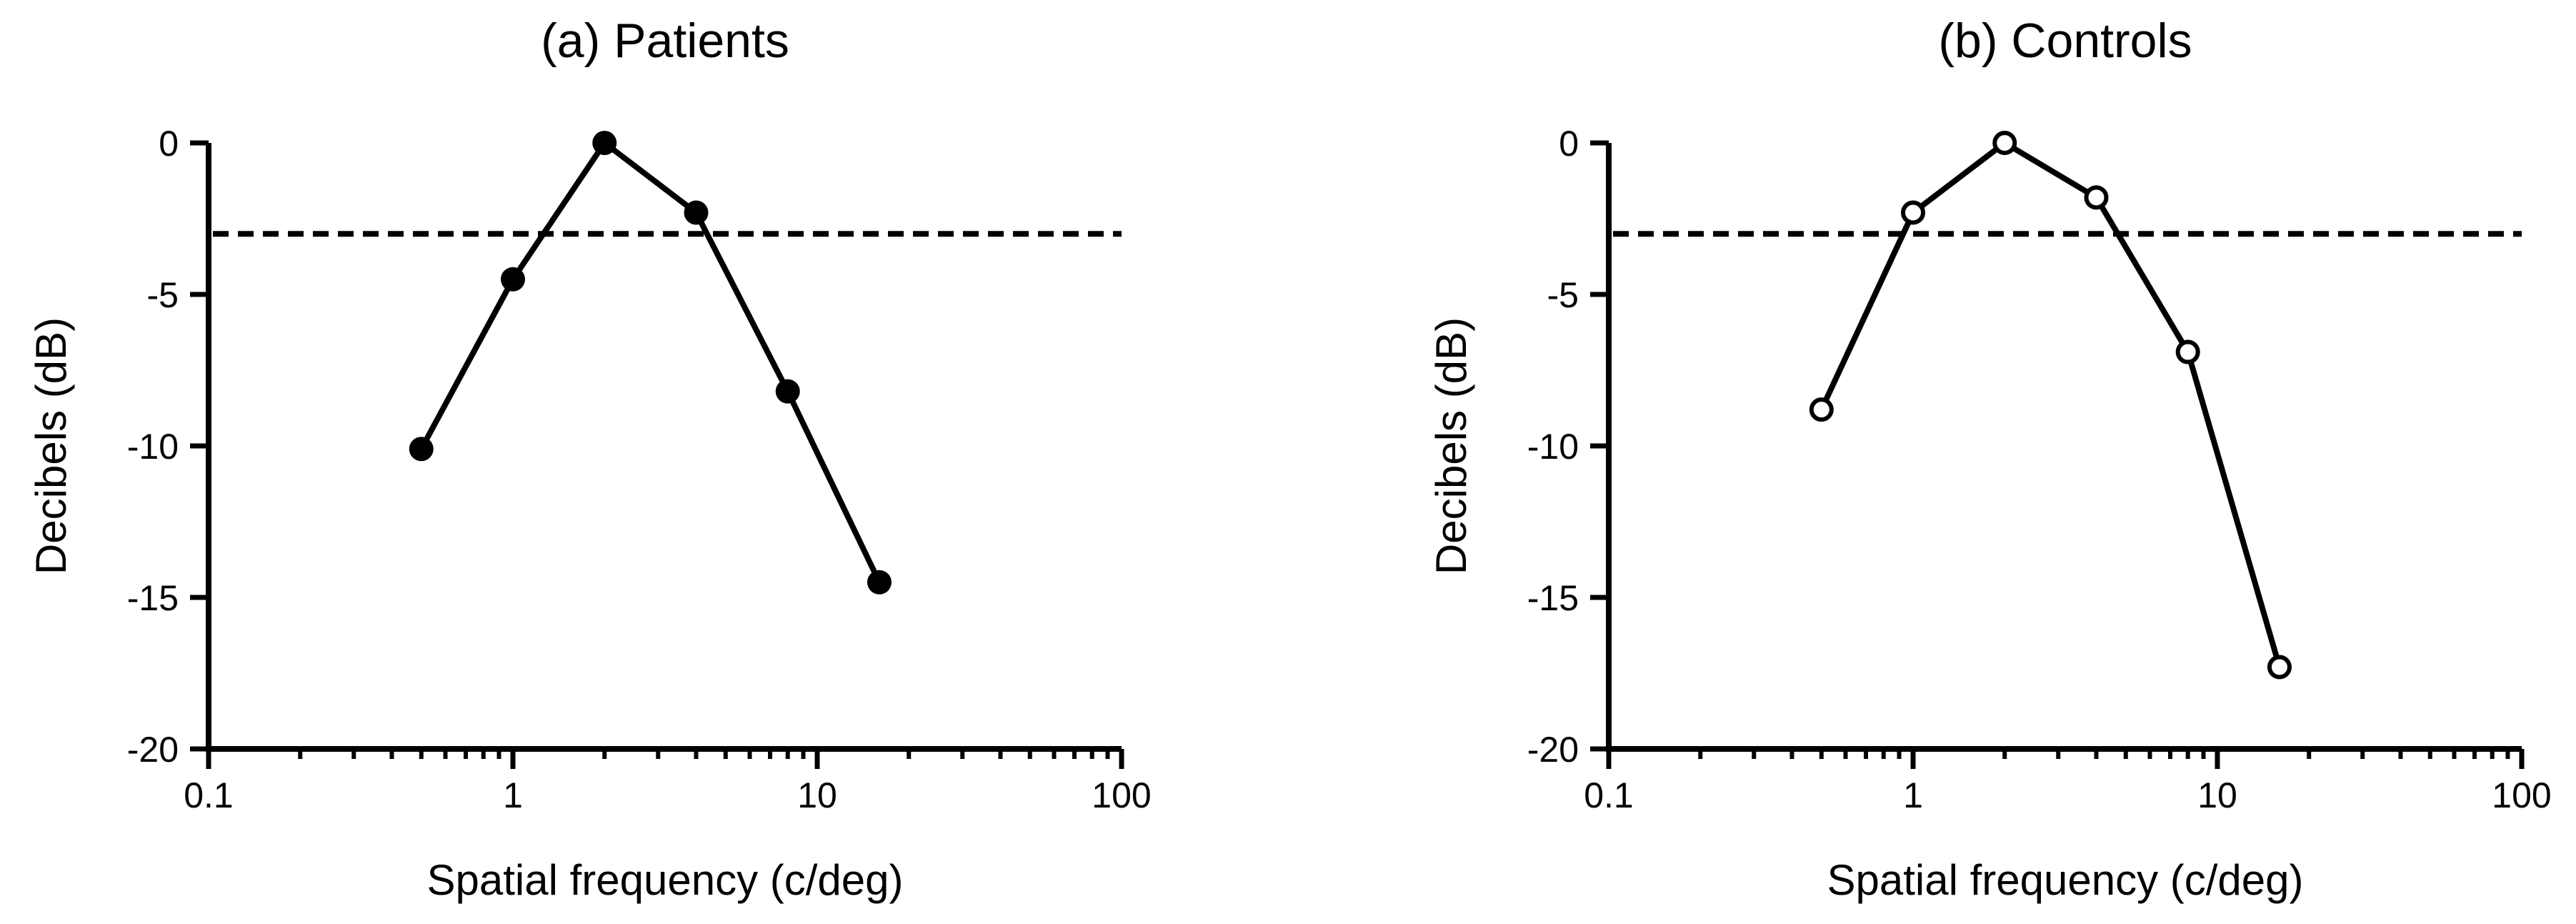  What do you see at coordinates (2065, 41) in the screenshot?
I see `chart-title: (b) Controls` at bounding box center [2065, 41].